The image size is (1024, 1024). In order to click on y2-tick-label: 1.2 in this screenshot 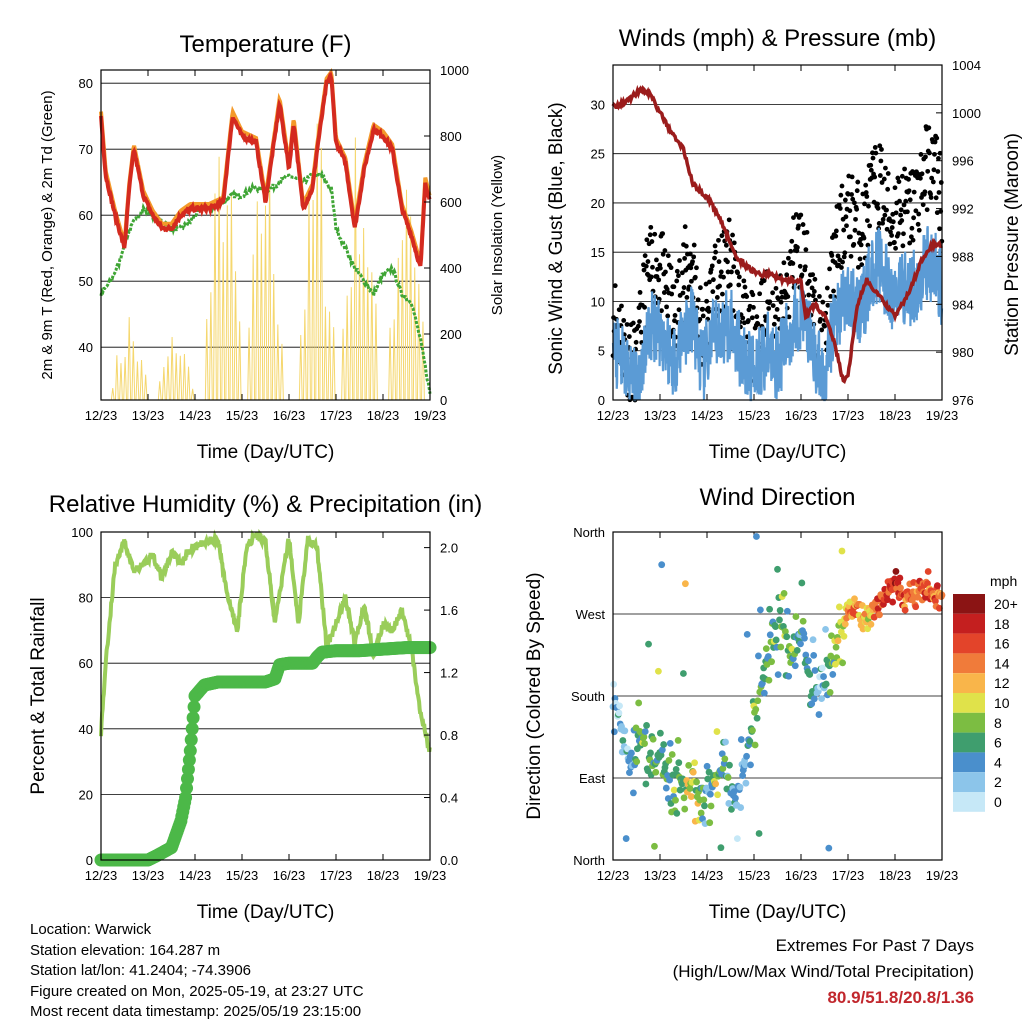, I will do `click(449, 673)`.